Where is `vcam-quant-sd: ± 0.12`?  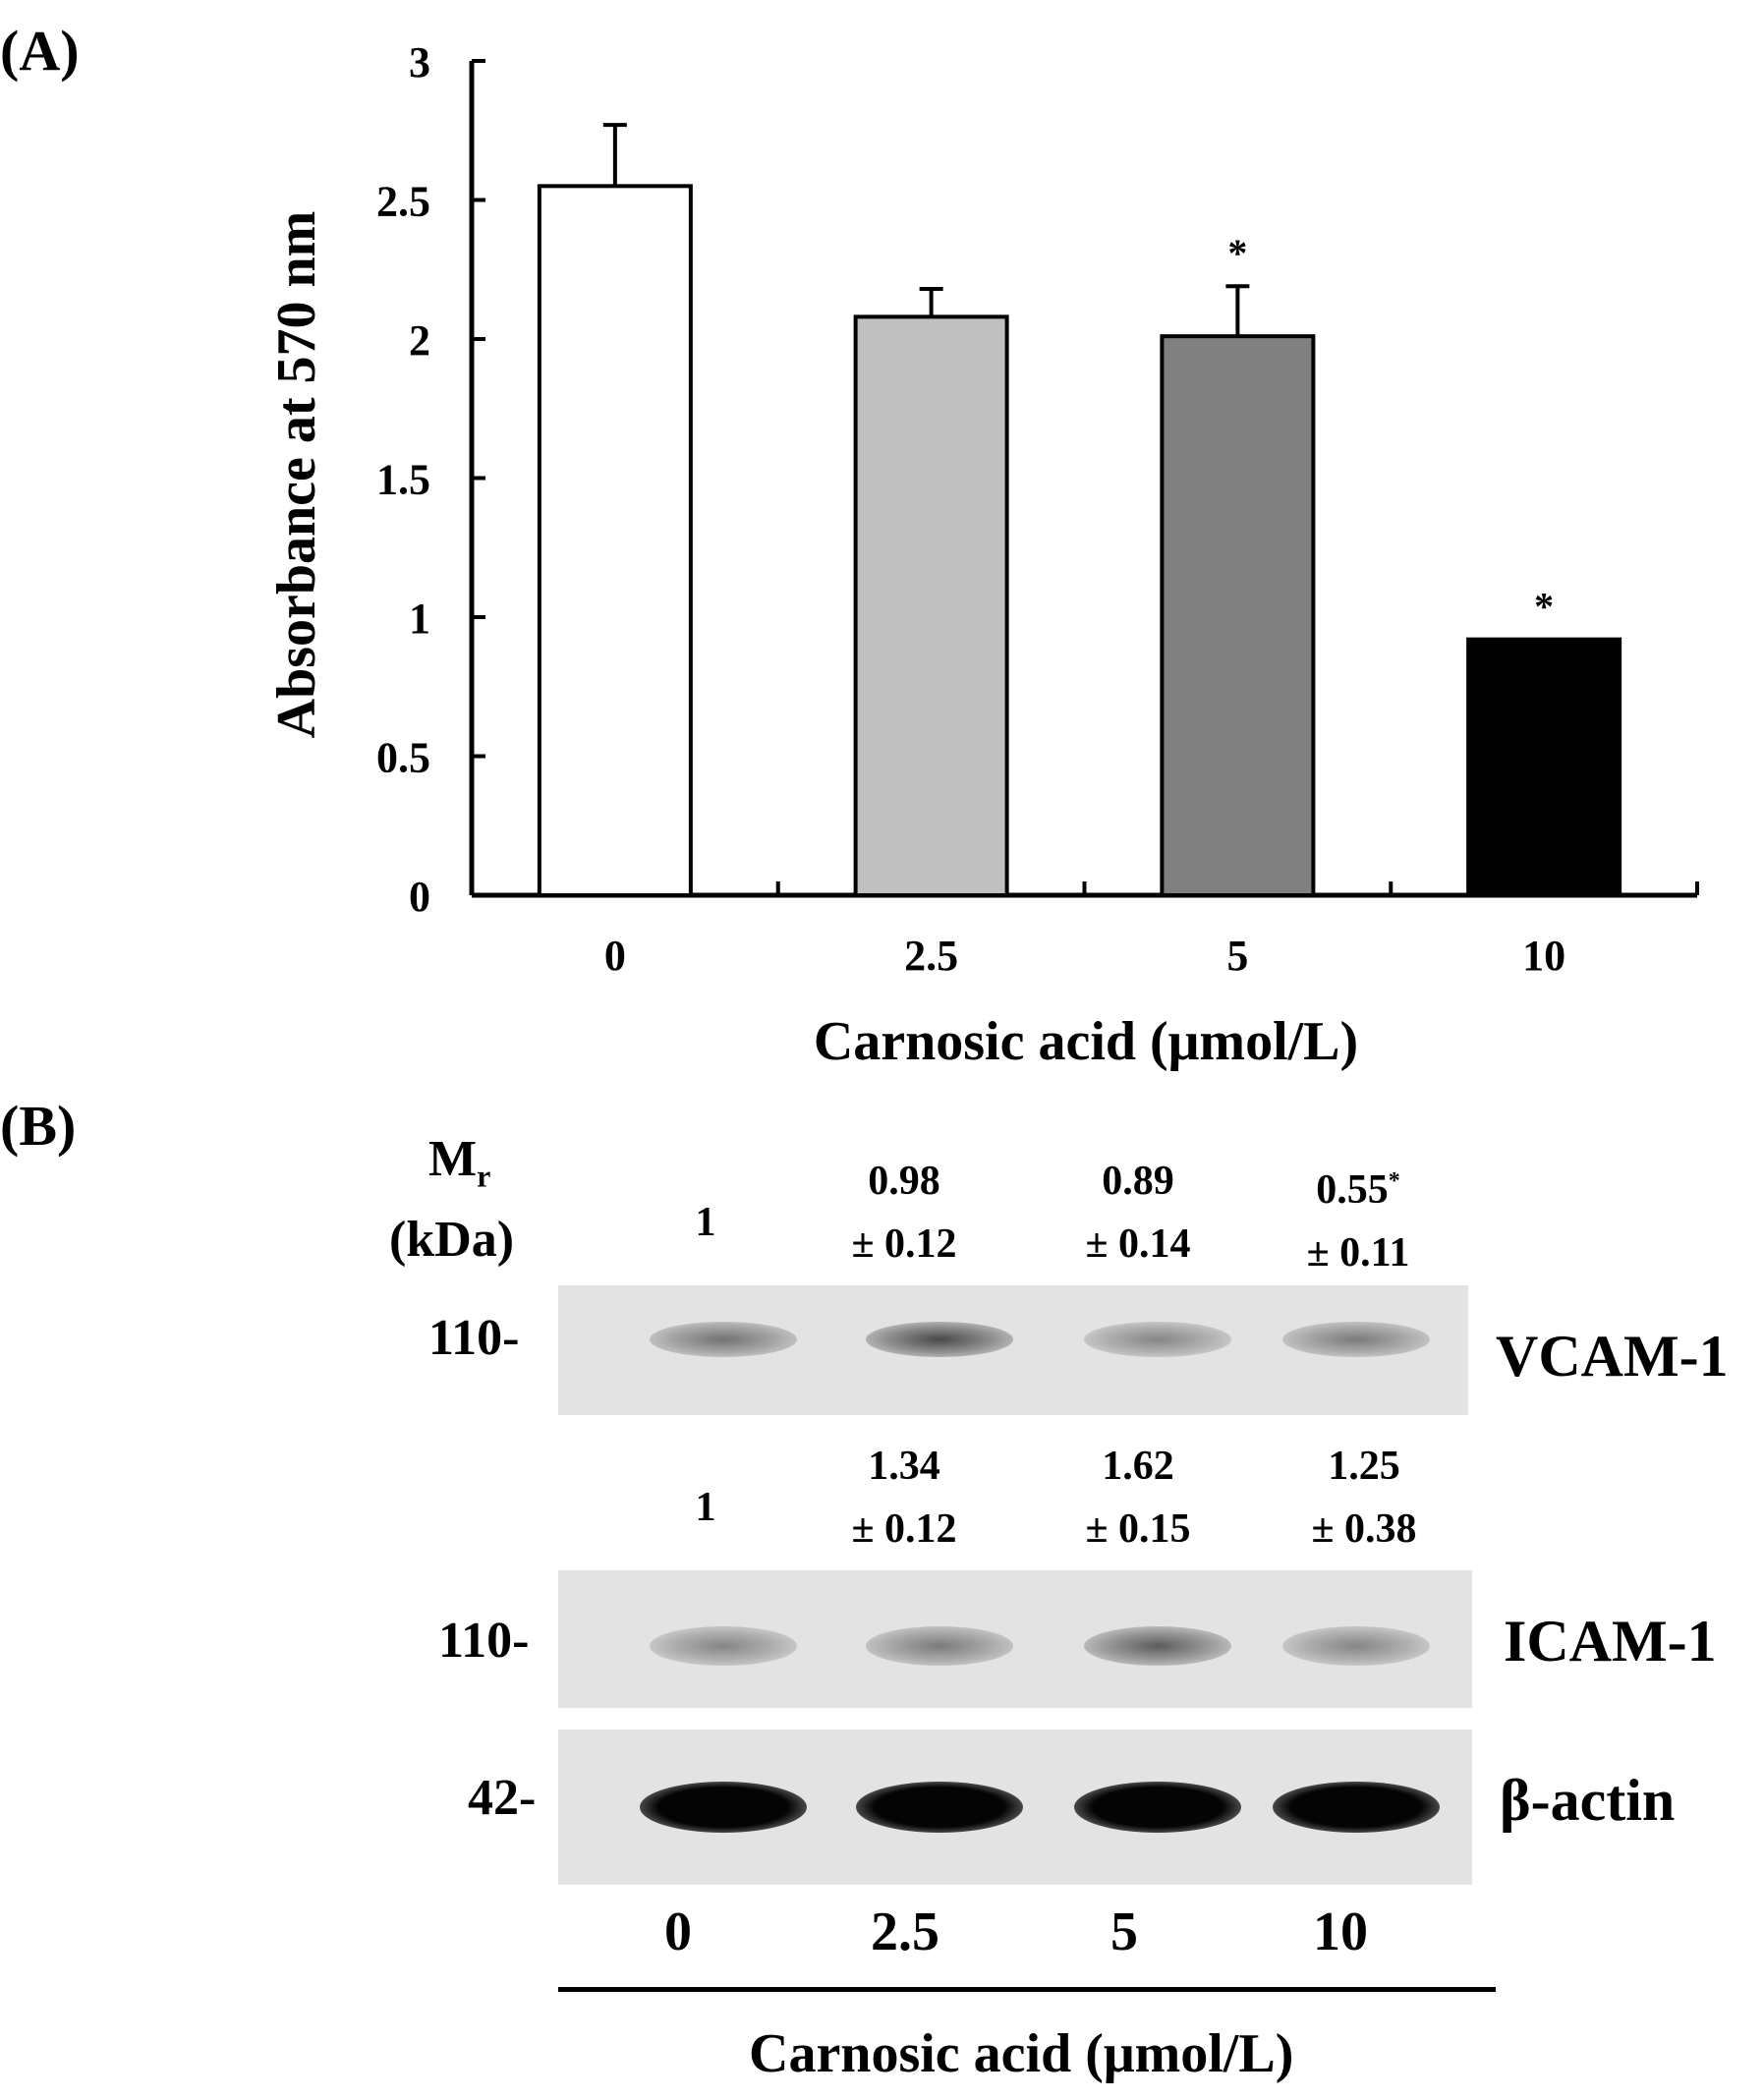 vcam-quant-sd: ± 0.12 is located at coordinates (904, 1244).